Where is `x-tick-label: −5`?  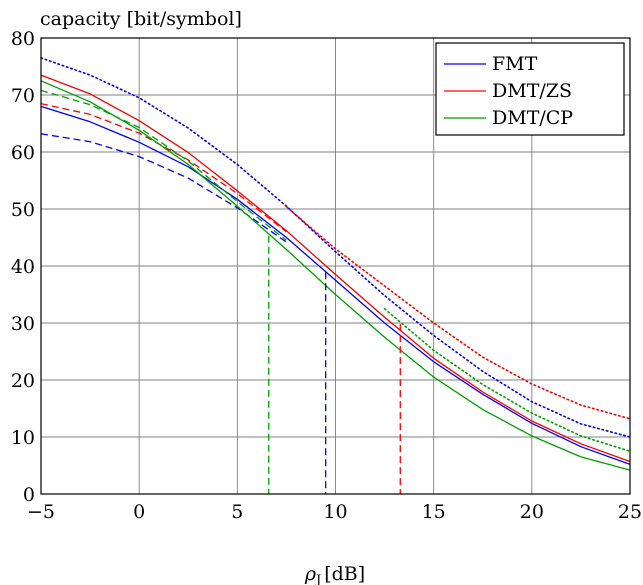 x-tick-label: −5 is located at coordinates (41, 512).